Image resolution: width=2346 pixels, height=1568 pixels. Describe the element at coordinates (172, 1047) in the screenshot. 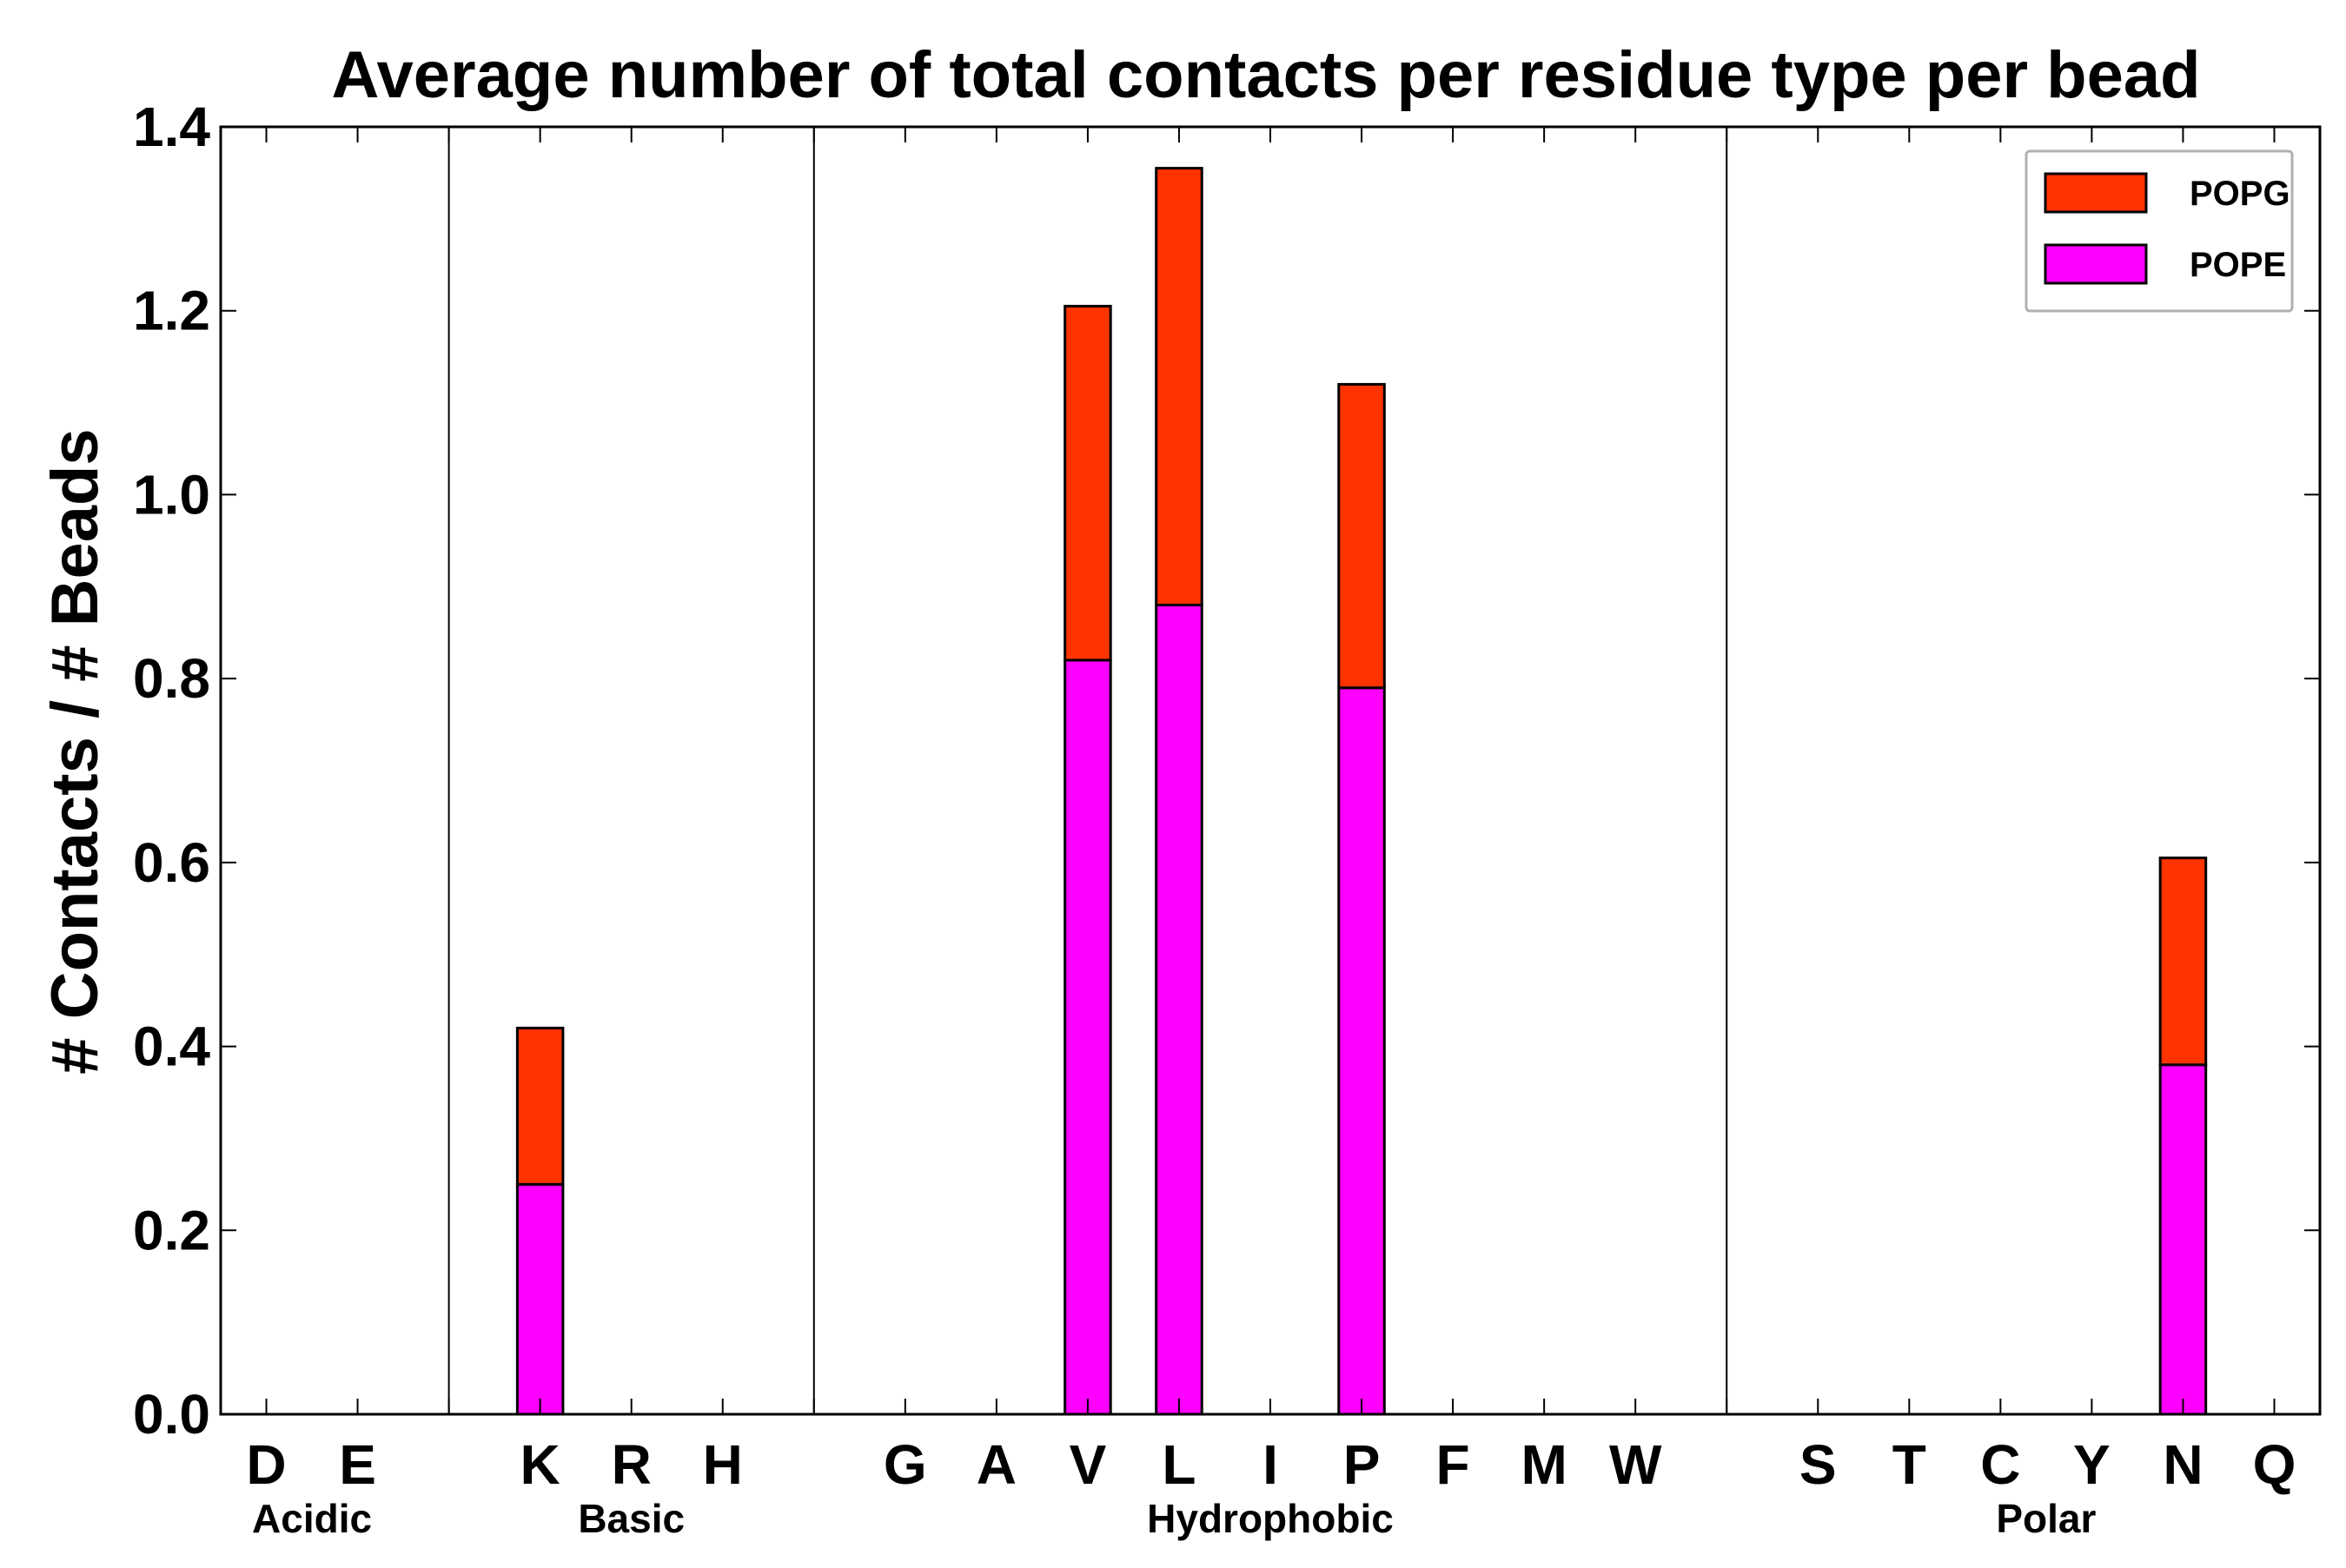

I see `y-tick-label: 0.4` at that location.